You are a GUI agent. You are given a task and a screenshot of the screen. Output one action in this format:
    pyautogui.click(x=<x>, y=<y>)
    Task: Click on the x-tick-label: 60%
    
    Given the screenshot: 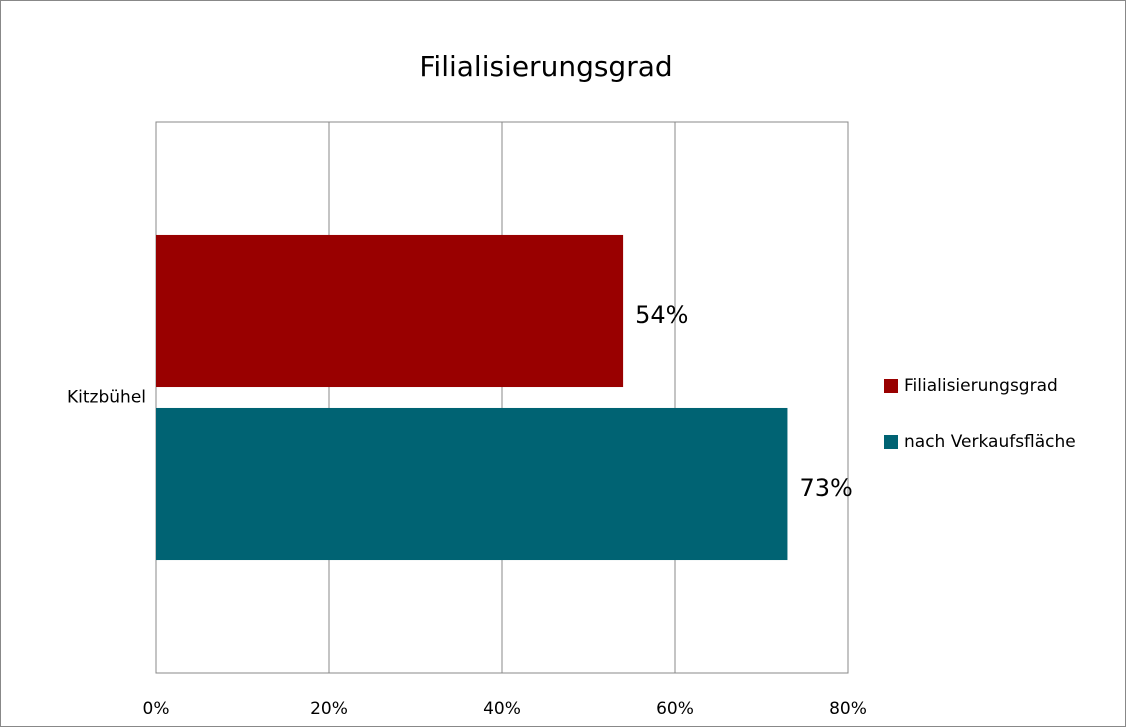 What is the action you would take?
    pyautogui.click(x=675, y=709)
    